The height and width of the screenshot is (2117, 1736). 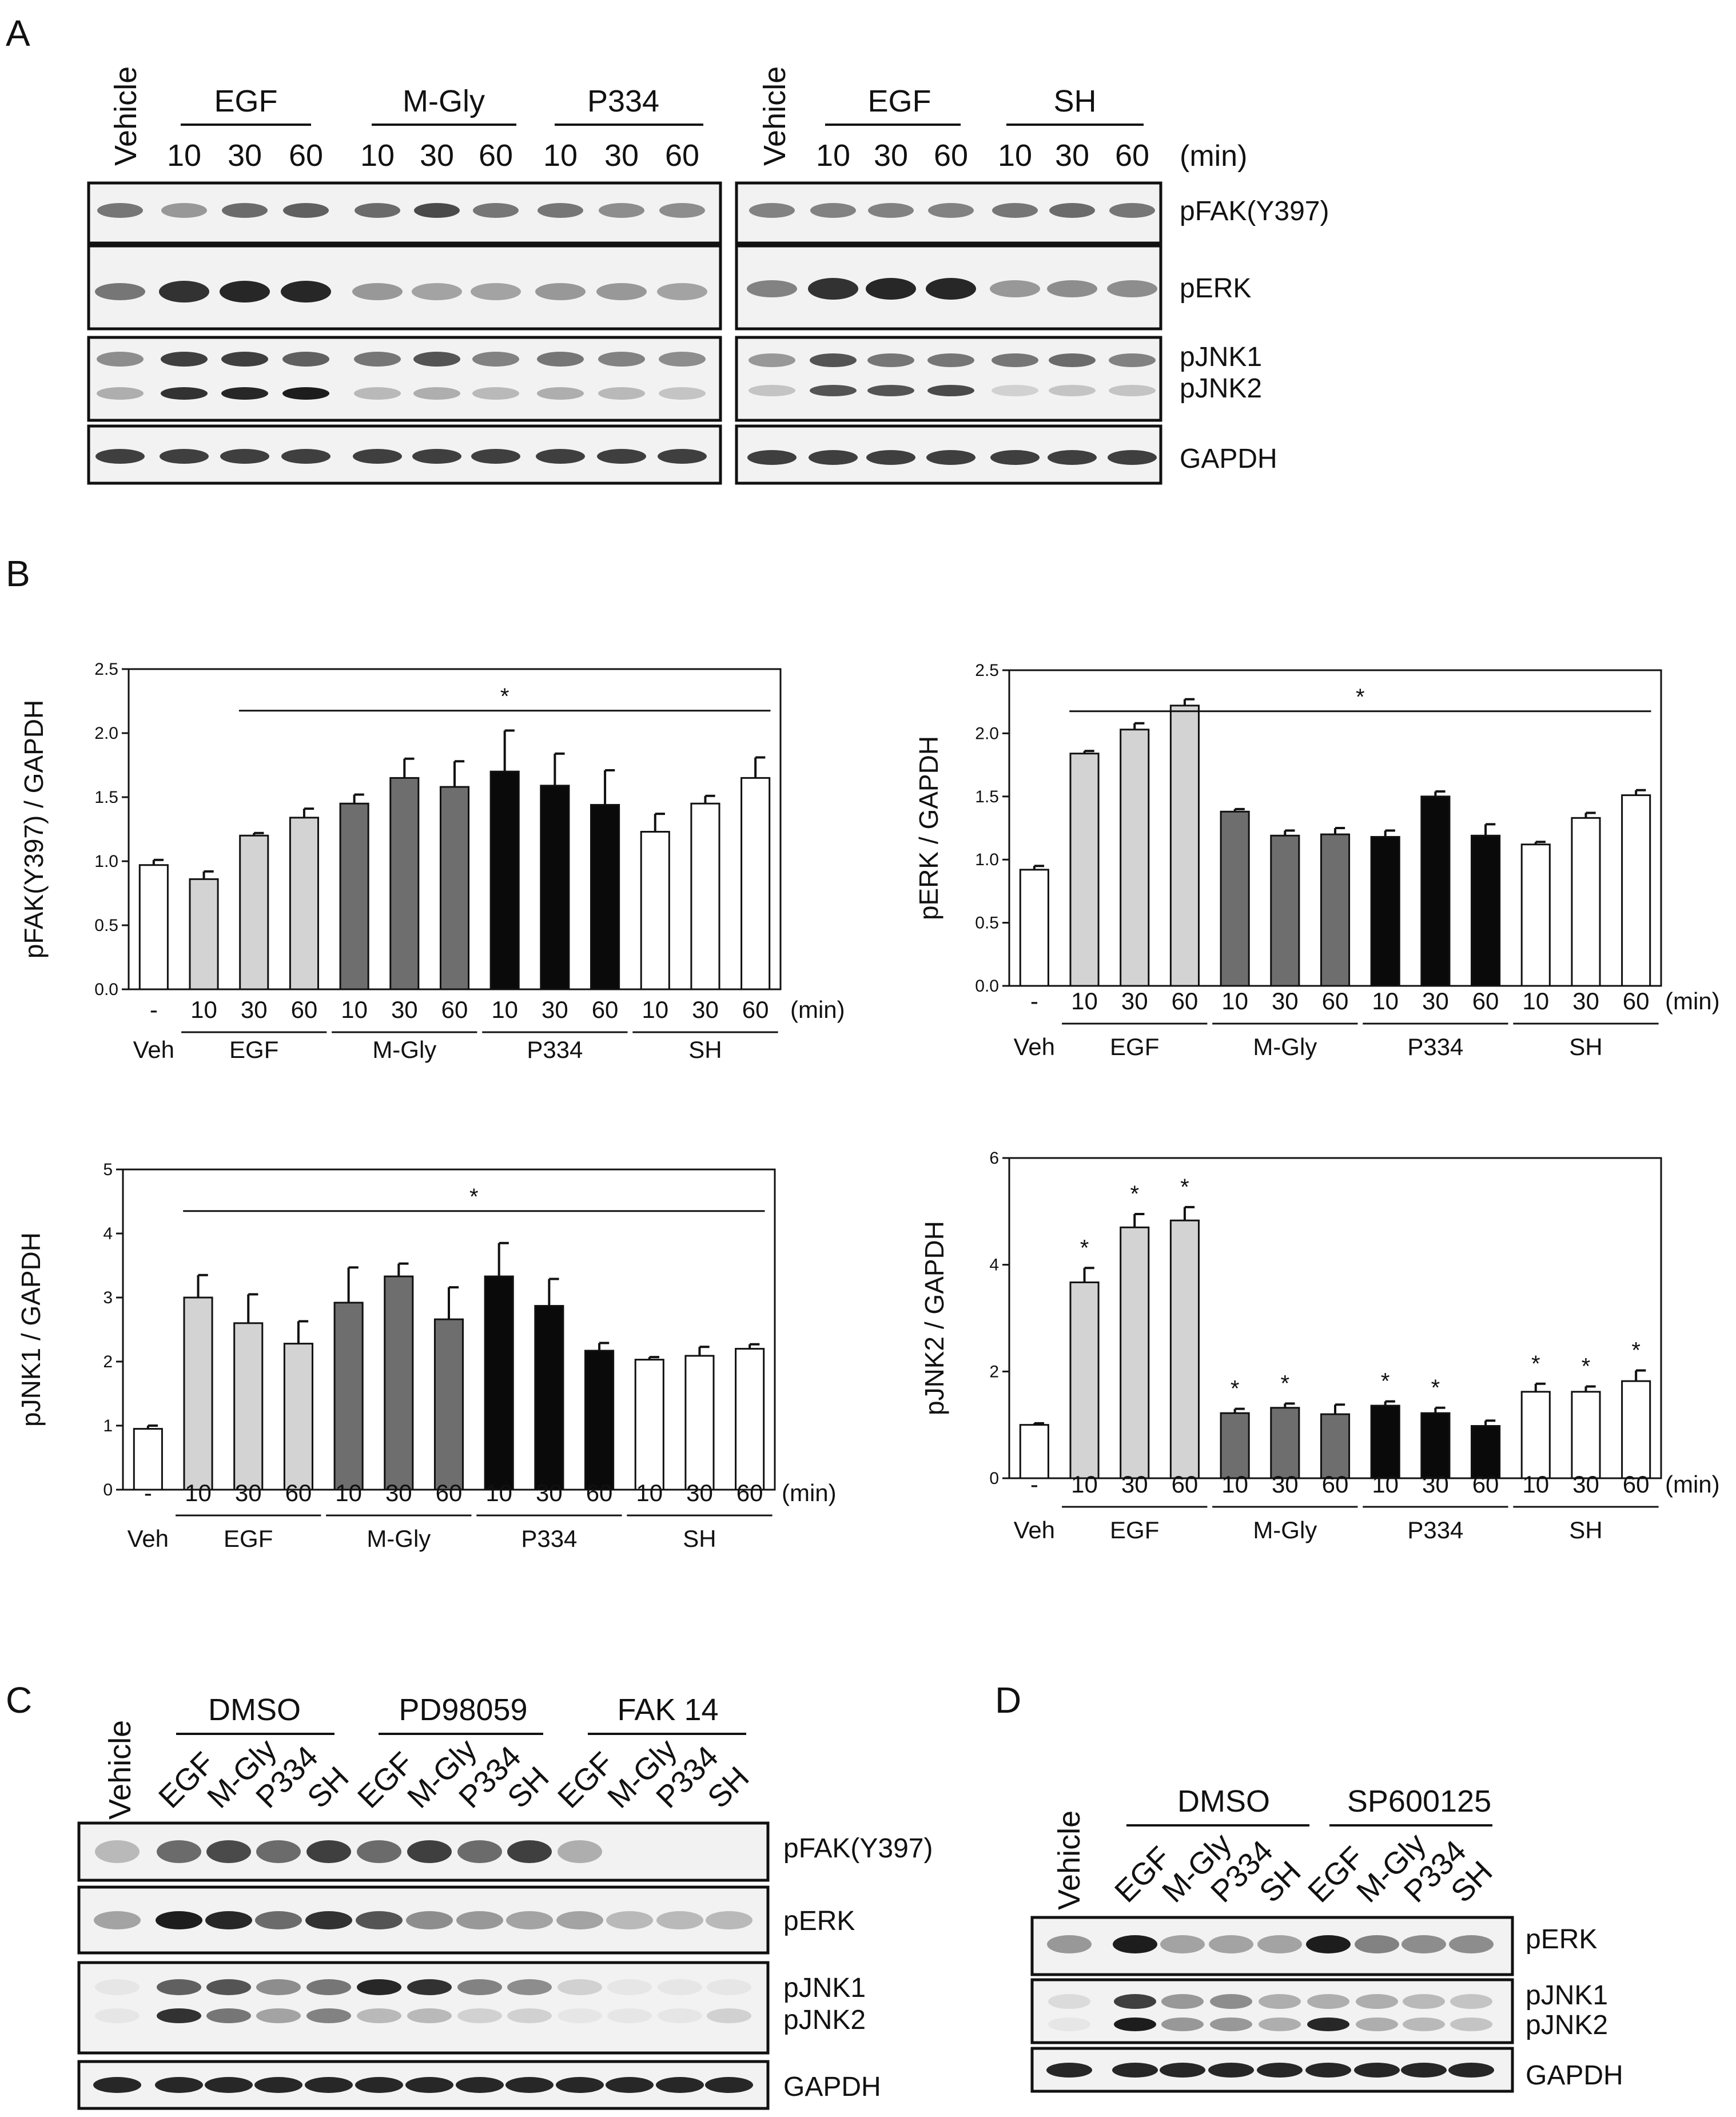 I want to click on group-label: SH, so click(x=705, y=1049).